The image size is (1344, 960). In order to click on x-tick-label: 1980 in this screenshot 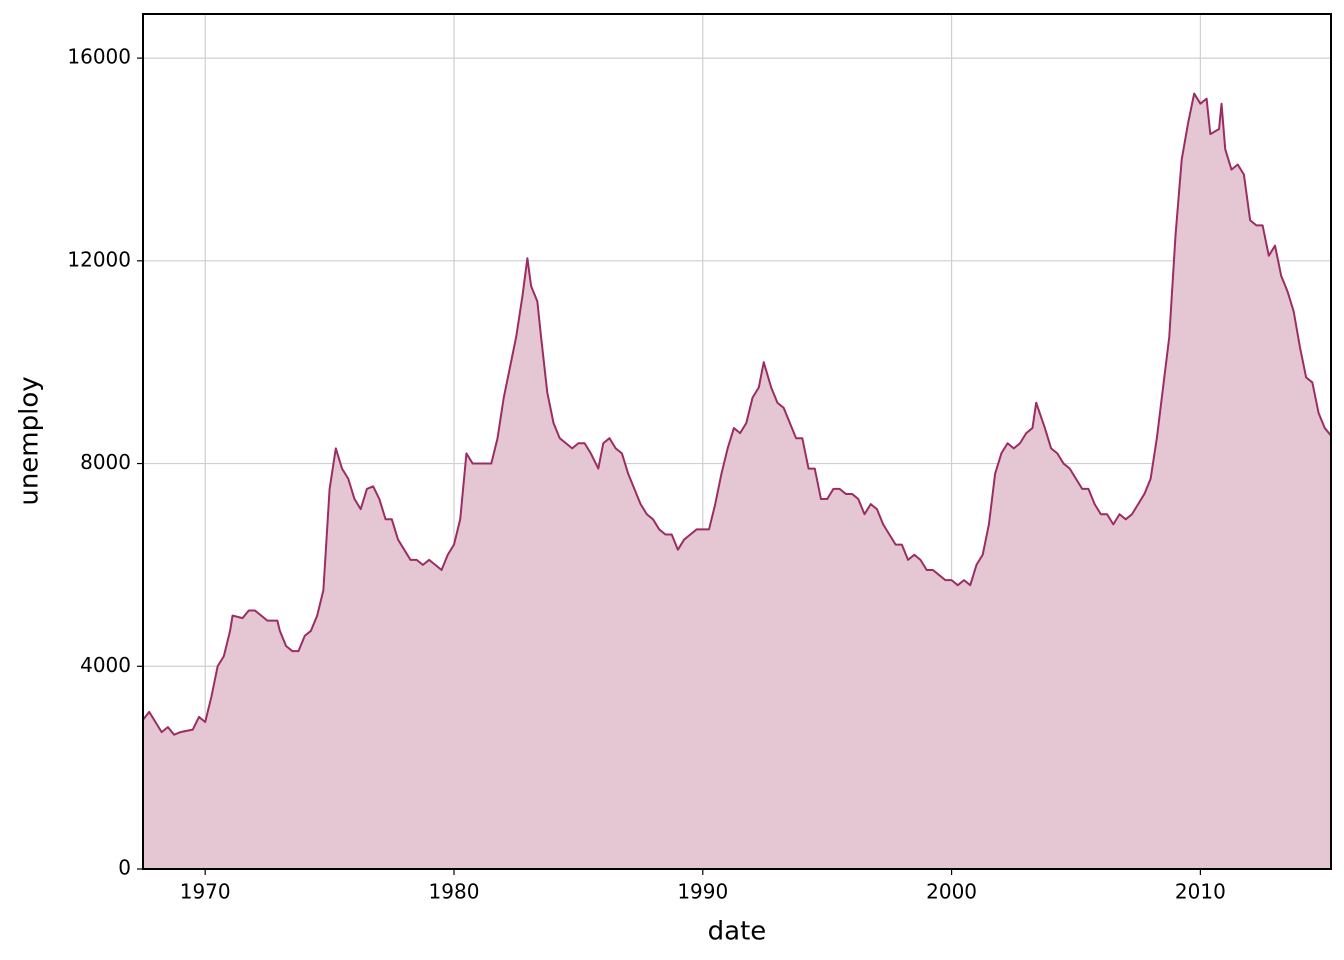, I will do `click(454, 892)`.